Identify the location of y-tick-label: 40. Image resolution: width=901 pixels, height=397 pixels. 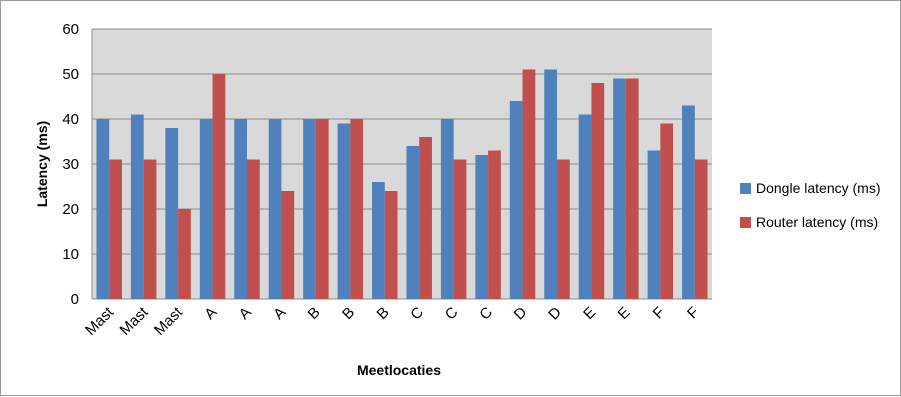
(70, 119).